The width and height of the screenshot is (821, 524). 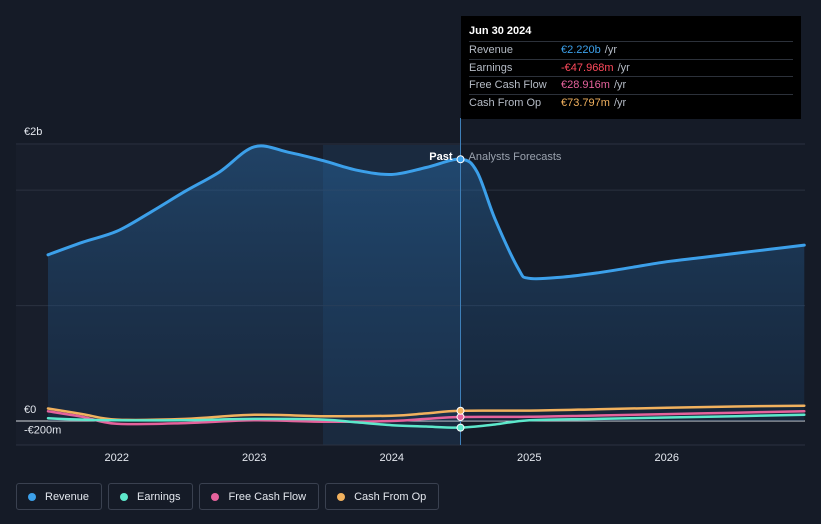 What do you see at coordinates (500, 31) in the screenshot?
I see `tooltip-date: Jun 30 2024` at bounding box center [500, 31].